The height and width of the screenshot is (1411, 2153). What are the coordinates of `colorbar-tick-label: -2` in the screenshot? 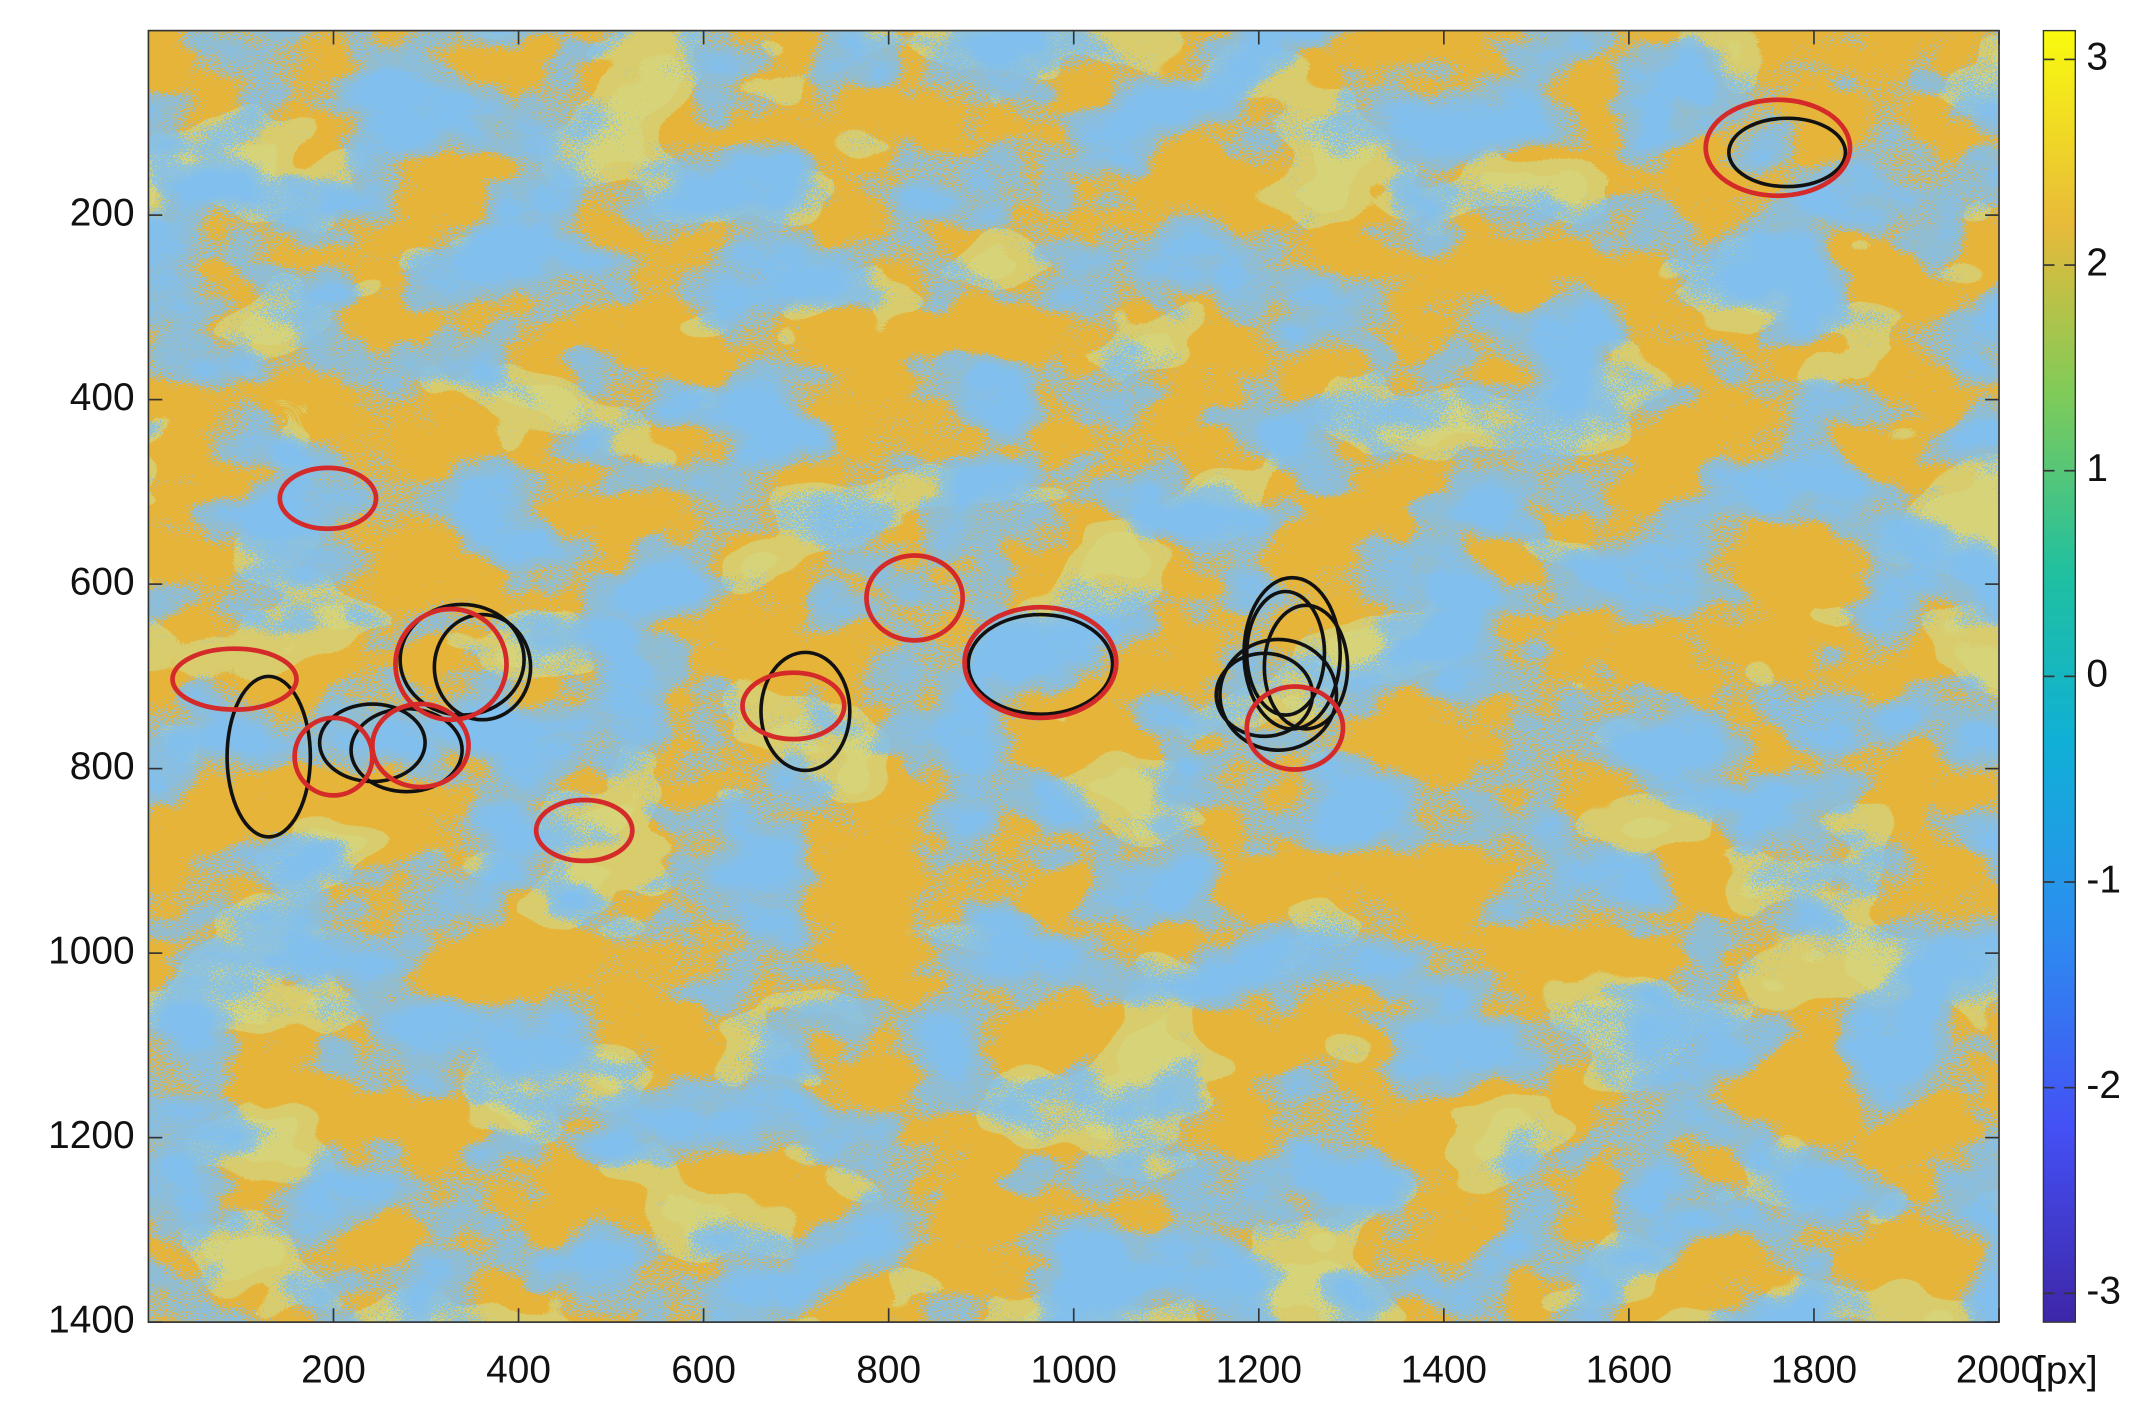 It's located at (2103, 1085).